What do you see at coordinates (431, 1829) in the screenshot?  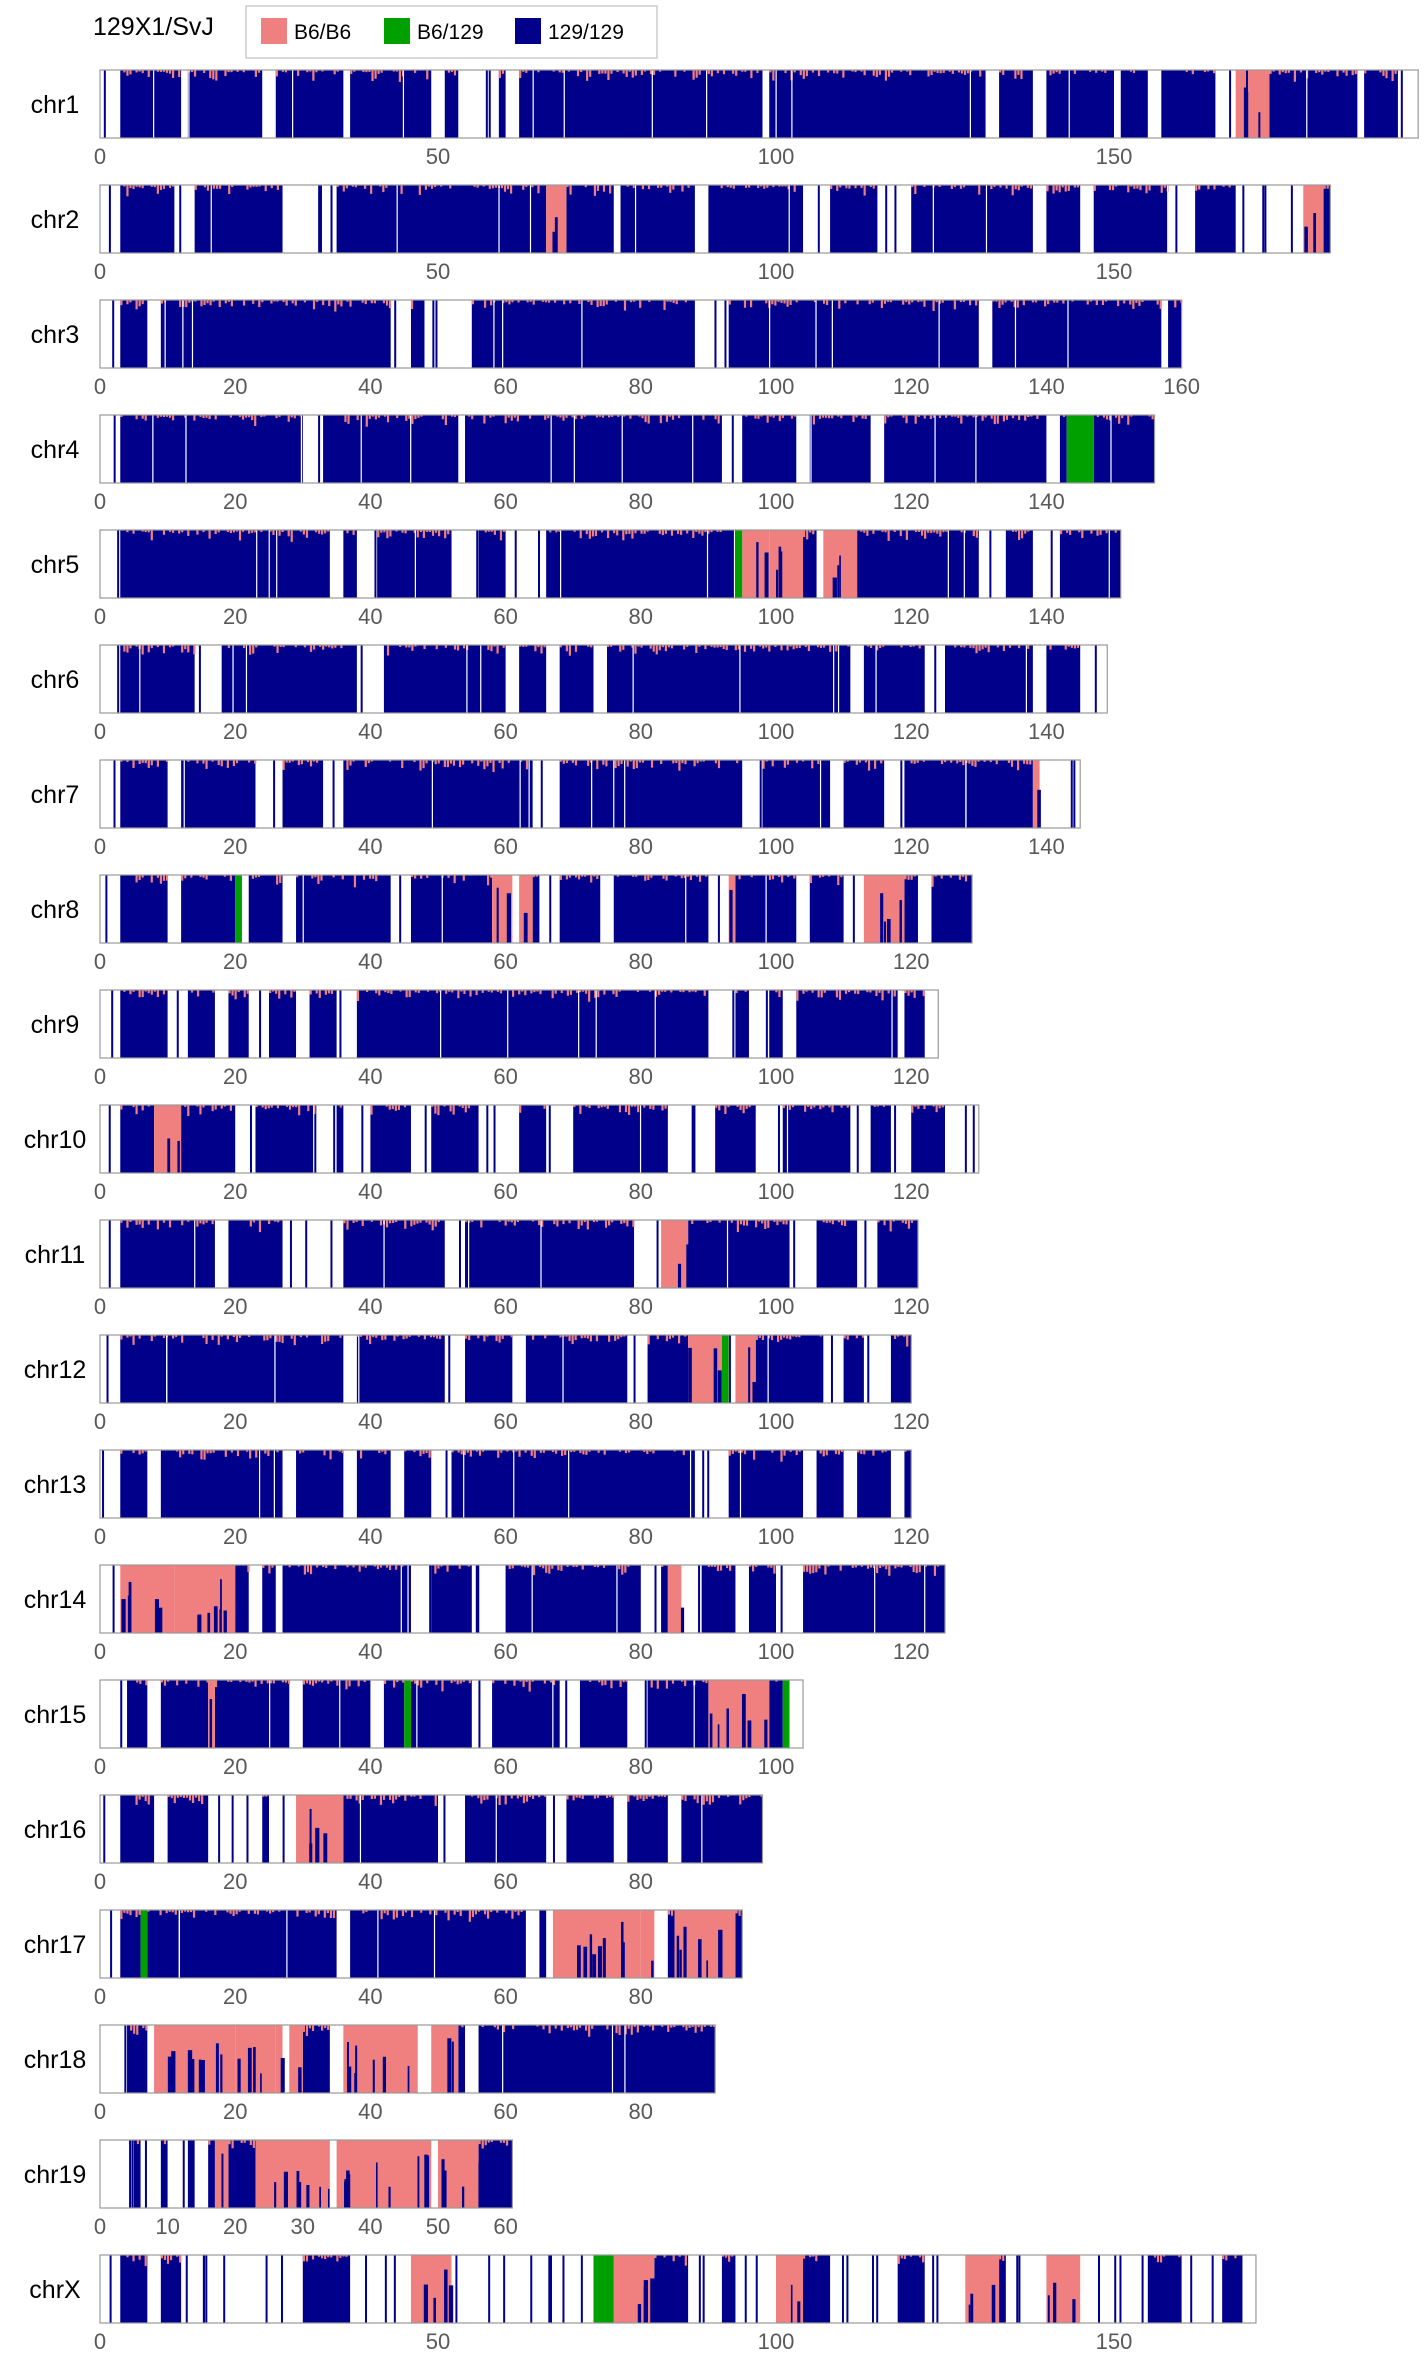 I see `track-border` at bounding box center [431, 1829].